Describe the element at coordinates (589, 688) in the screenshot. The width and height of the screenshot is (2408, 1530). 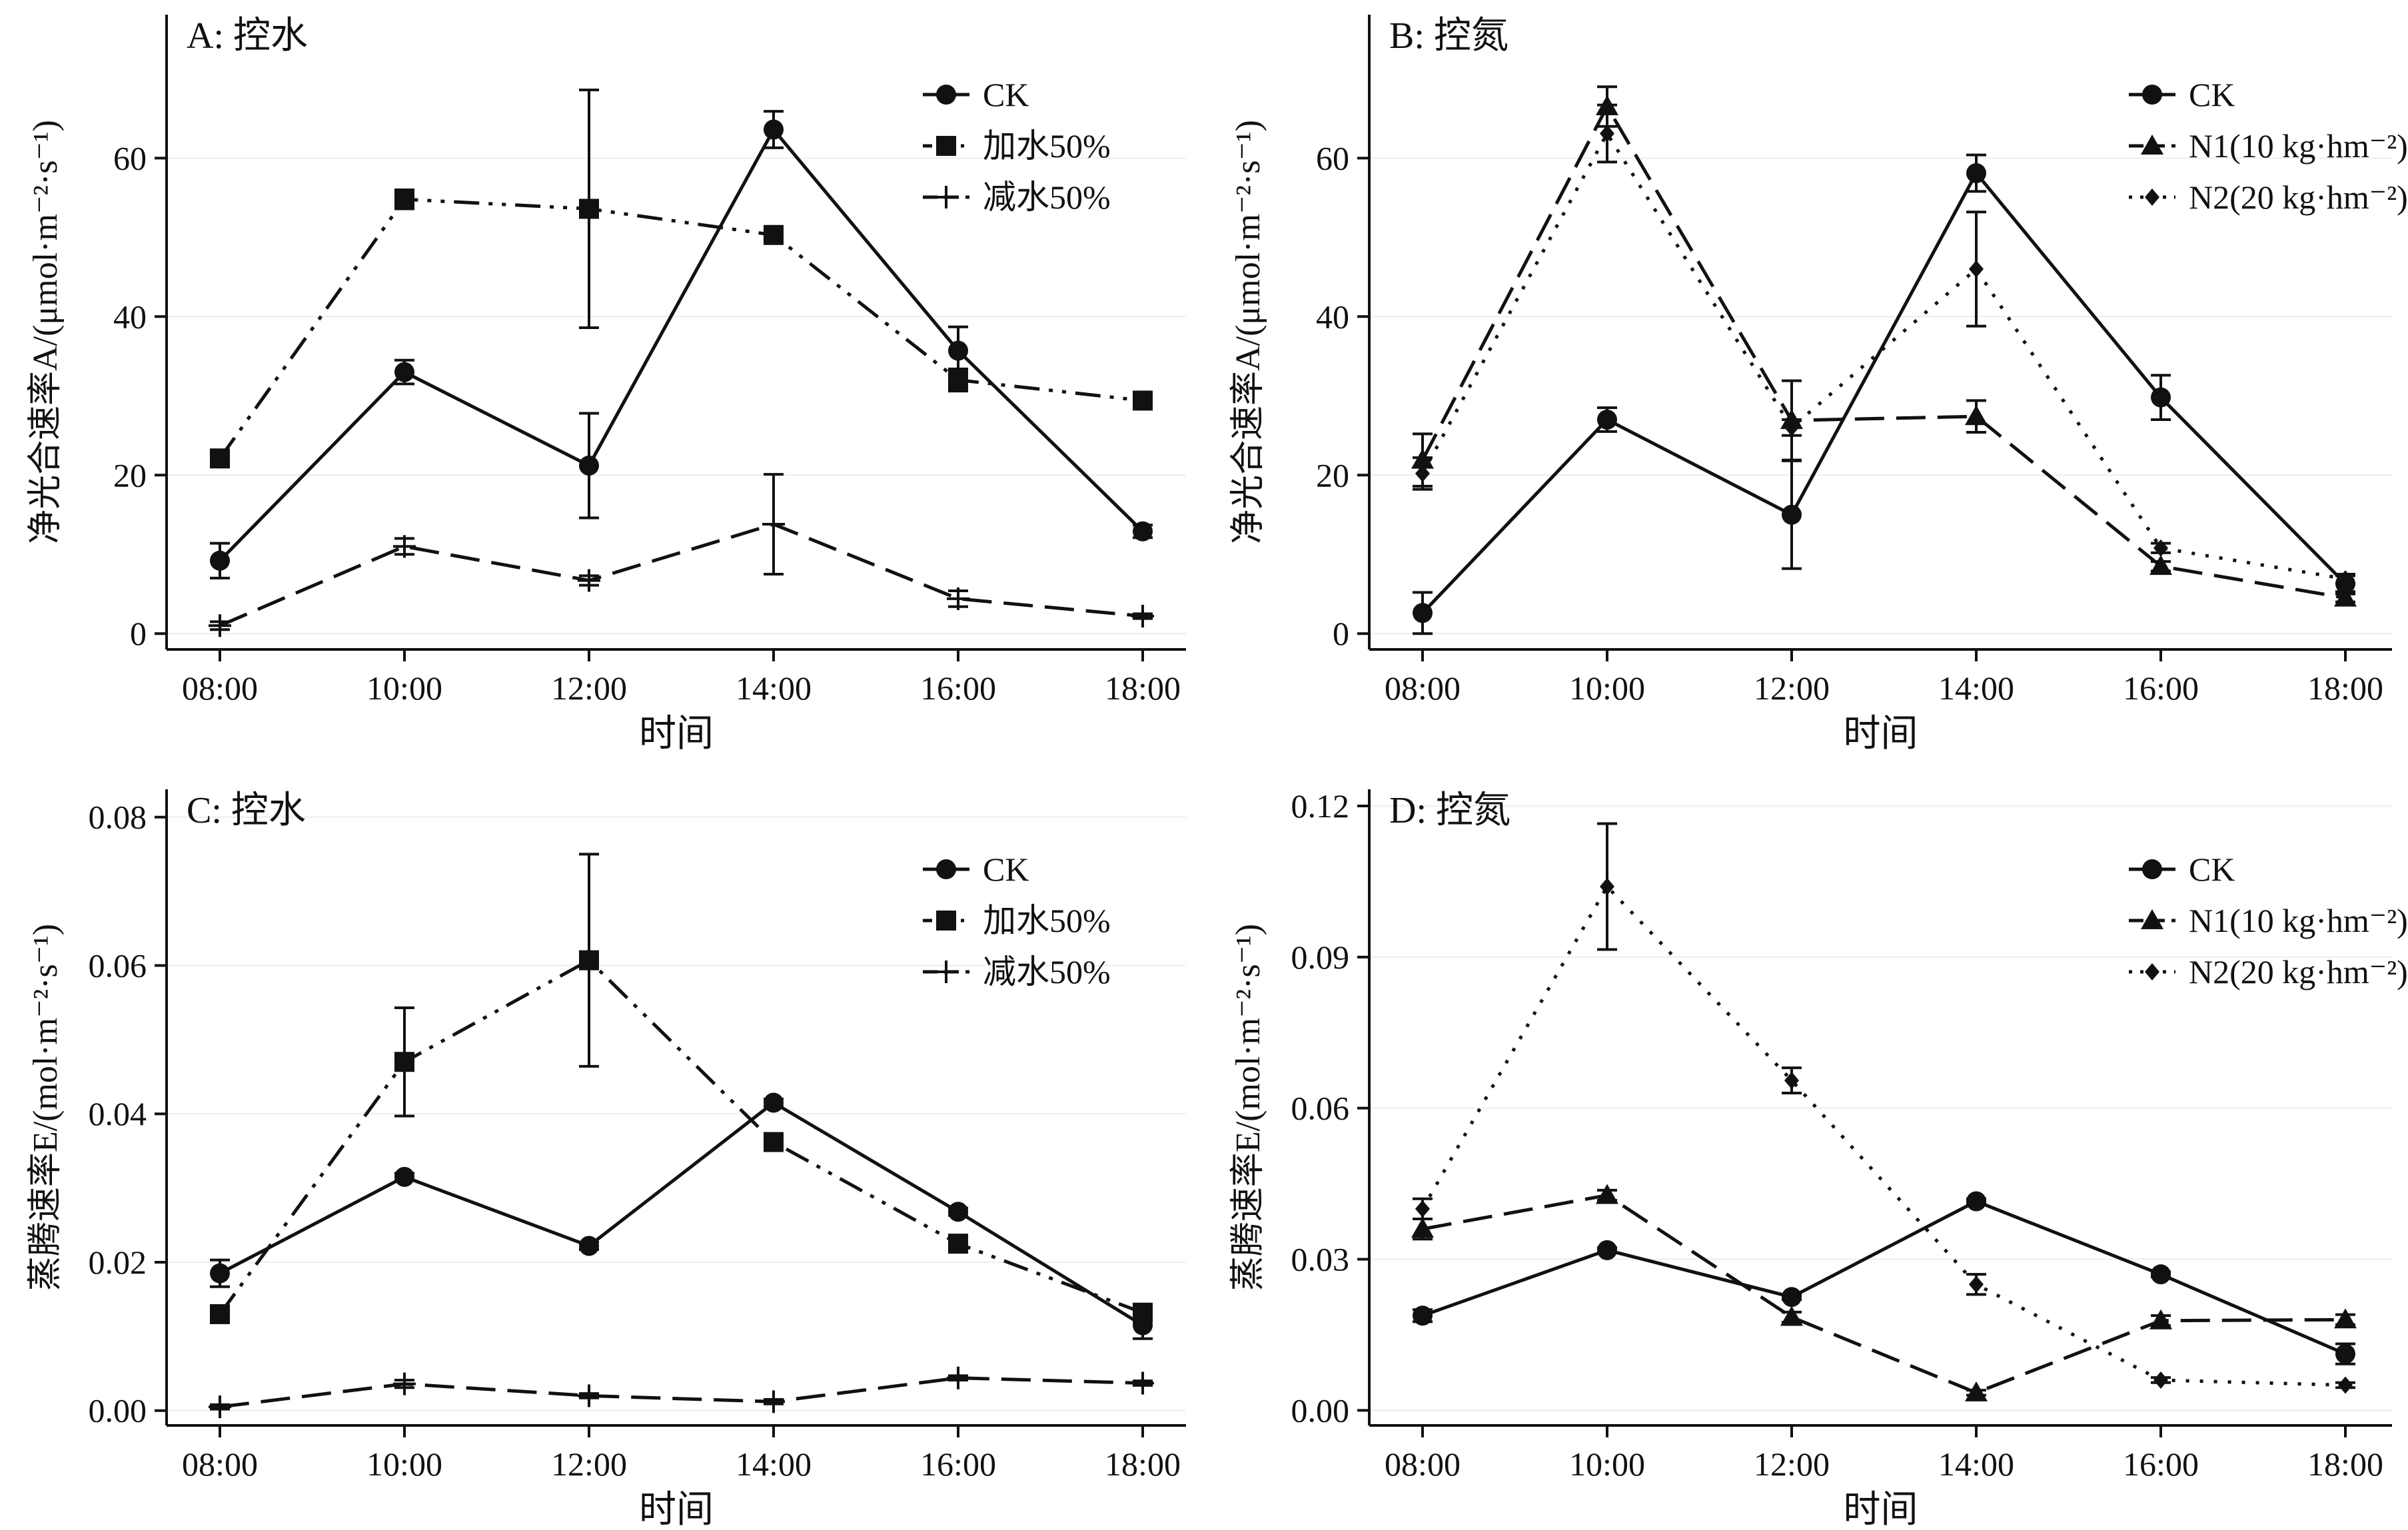
I see `x-tick-label: 12:00` at that location.